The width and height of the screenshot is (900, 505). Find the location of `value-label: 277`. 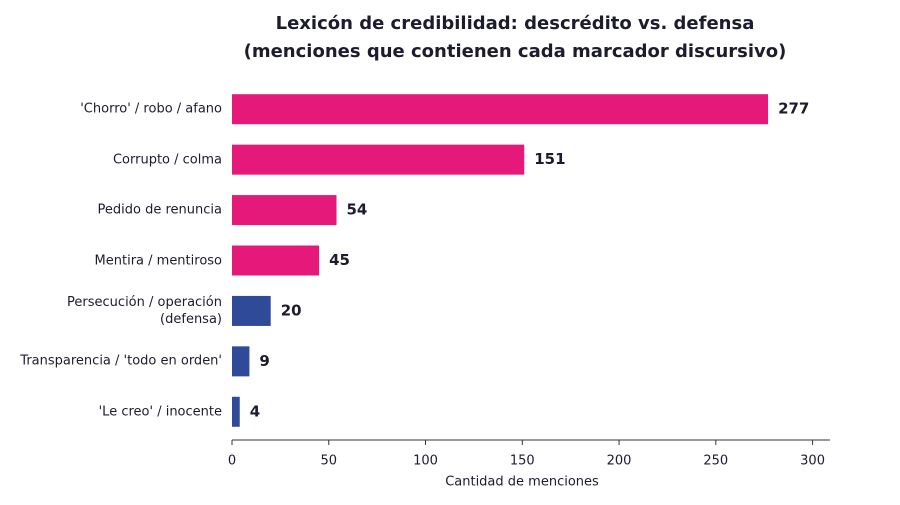

value-label: 277 is located at coordinates (793, 109).